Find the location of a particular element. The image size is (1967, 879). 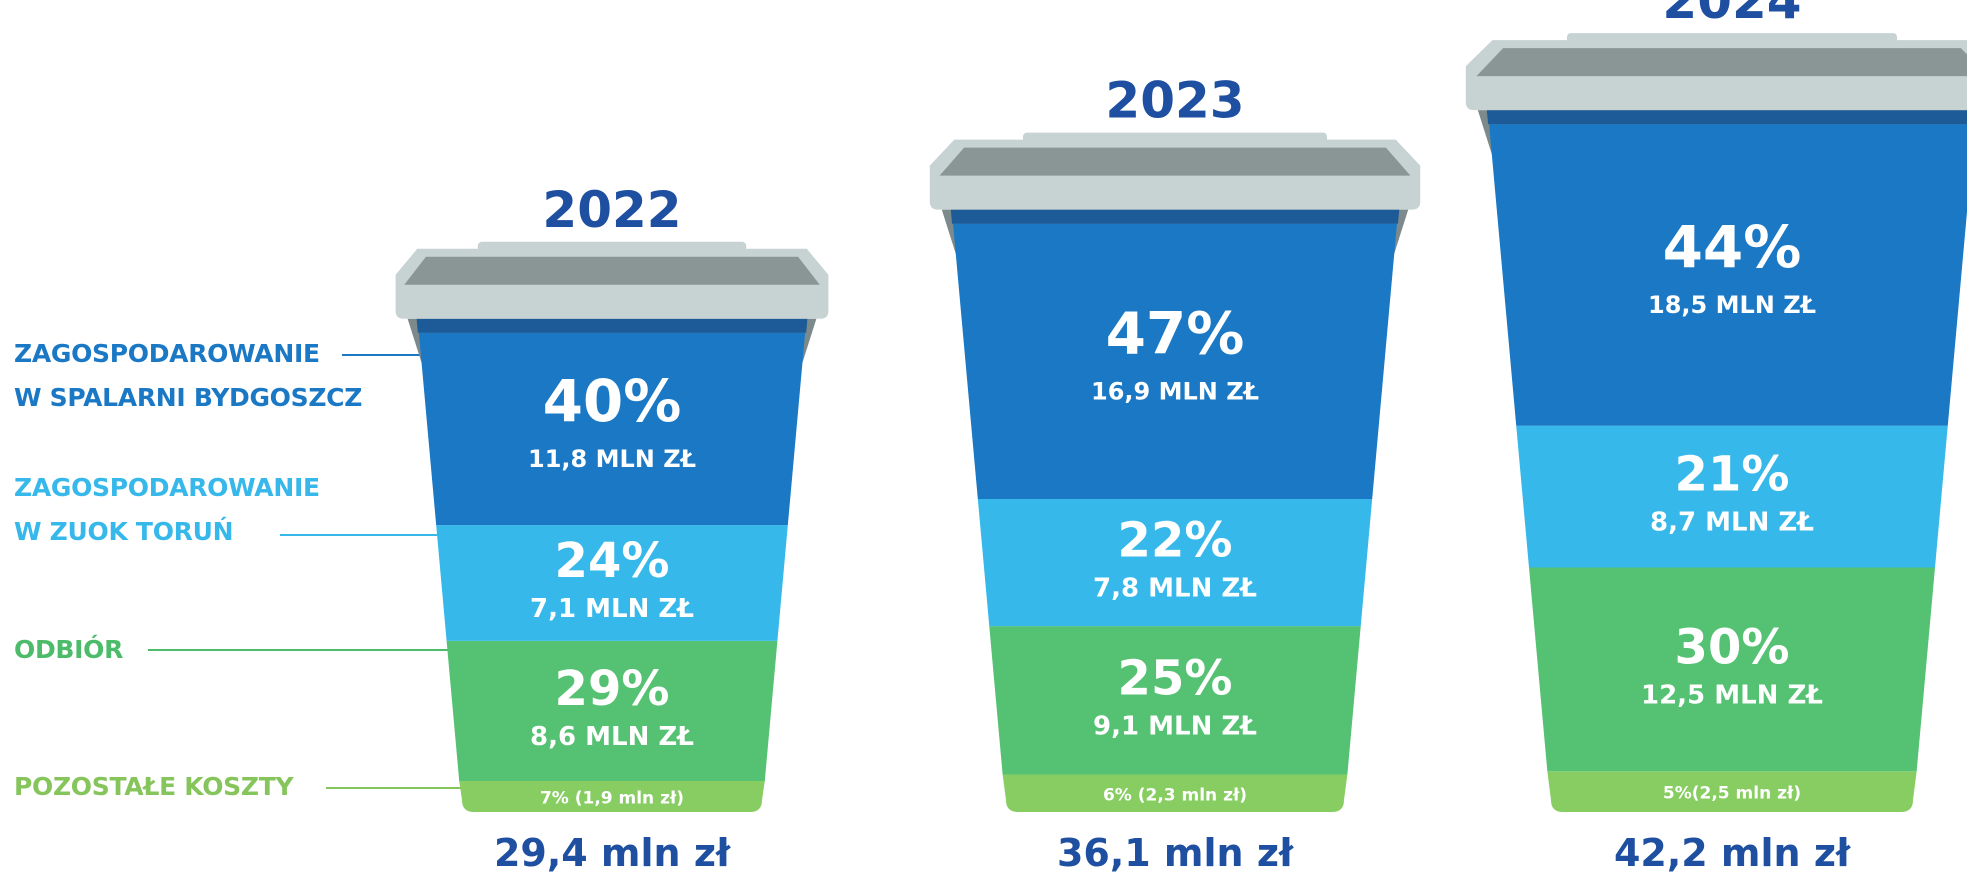

segment-percent-collection-2024: 30% is located at coordinates (1732, 647).